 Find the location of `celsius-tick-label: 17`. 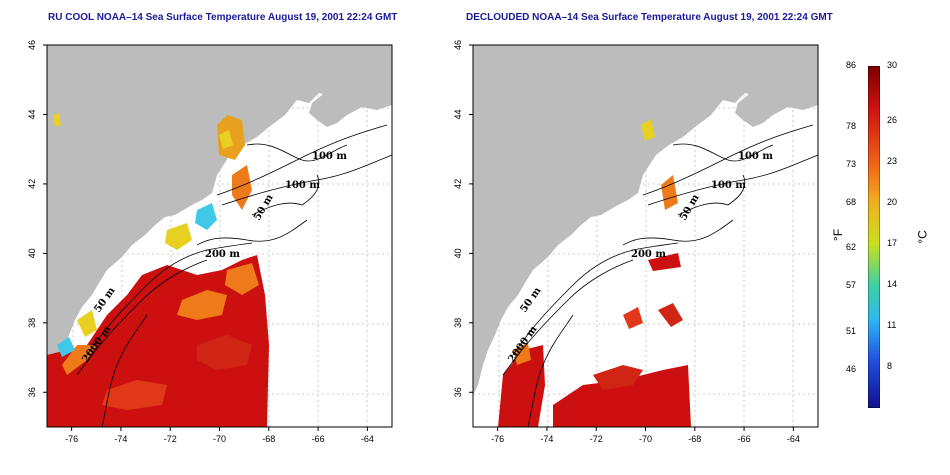

celsius-tick-label: 17 is located at coordinates (892, 242).